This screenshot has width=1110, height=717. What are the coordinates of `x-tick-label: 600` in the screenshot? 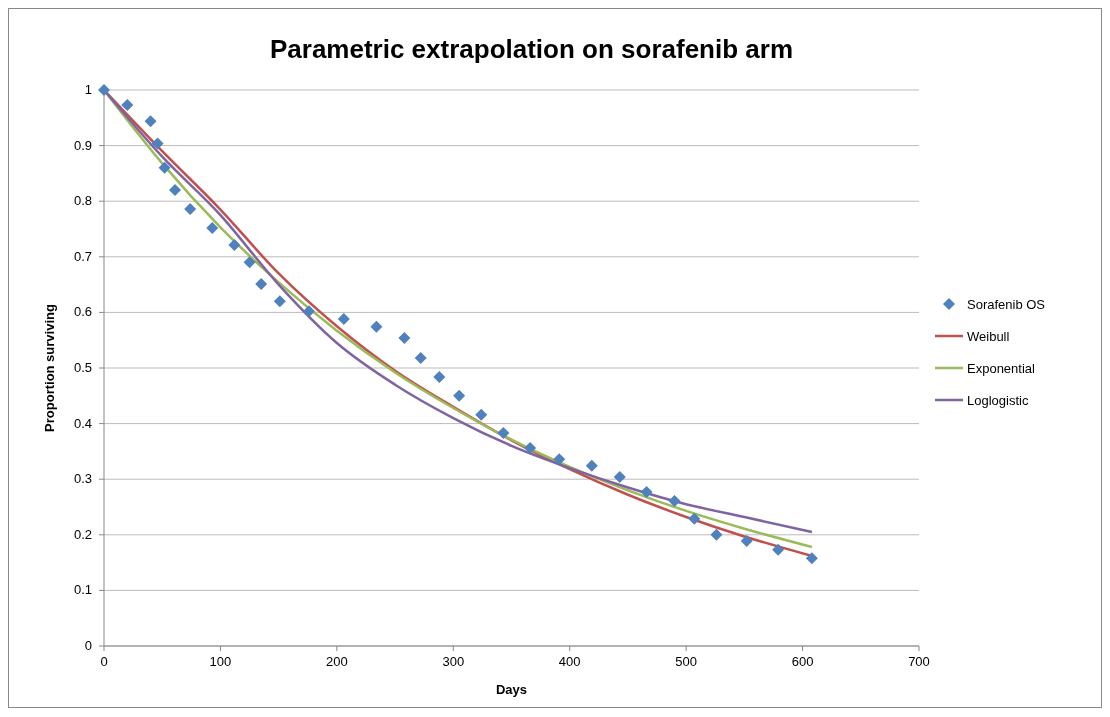 It's located at (802, 661).